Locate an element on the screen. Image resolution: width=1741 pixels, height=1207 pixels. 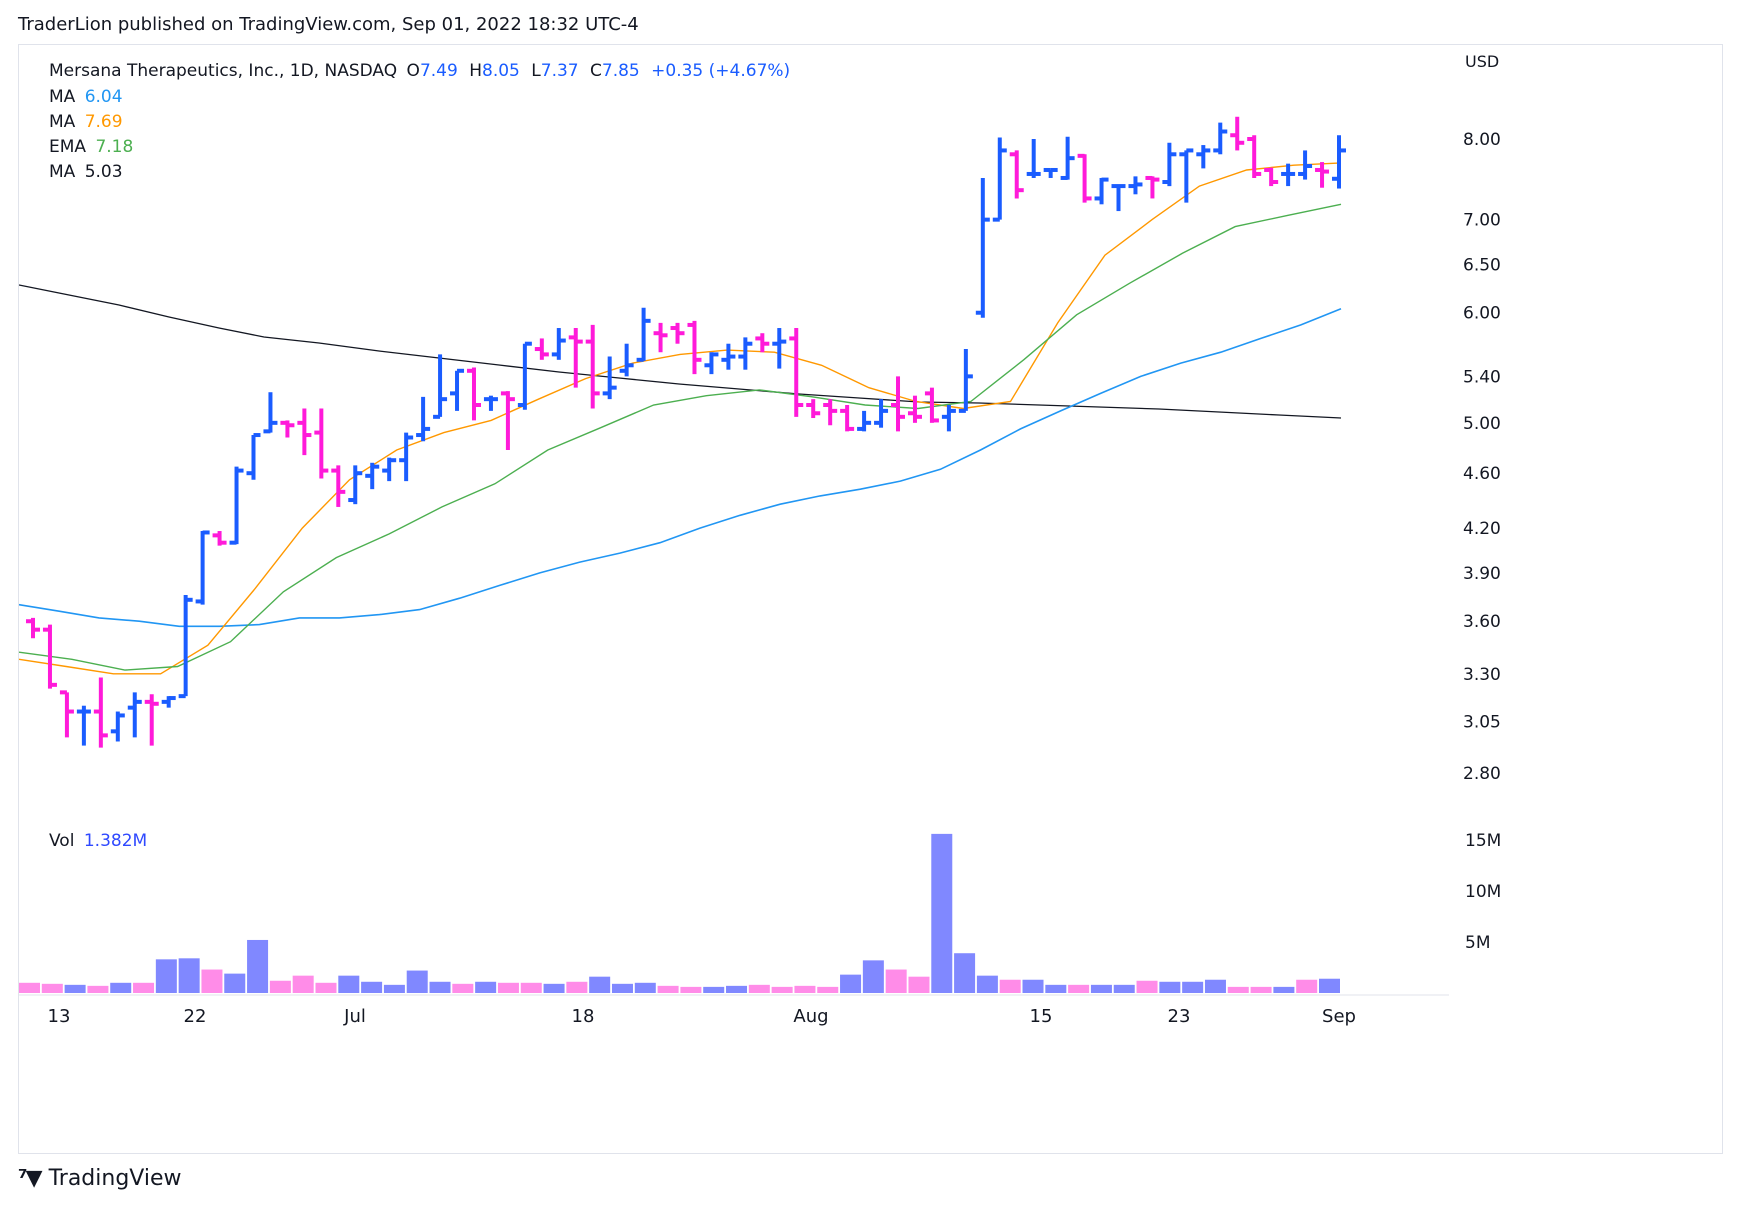
price-tick-label: 5.00 is located at coordinates (1482, 424).